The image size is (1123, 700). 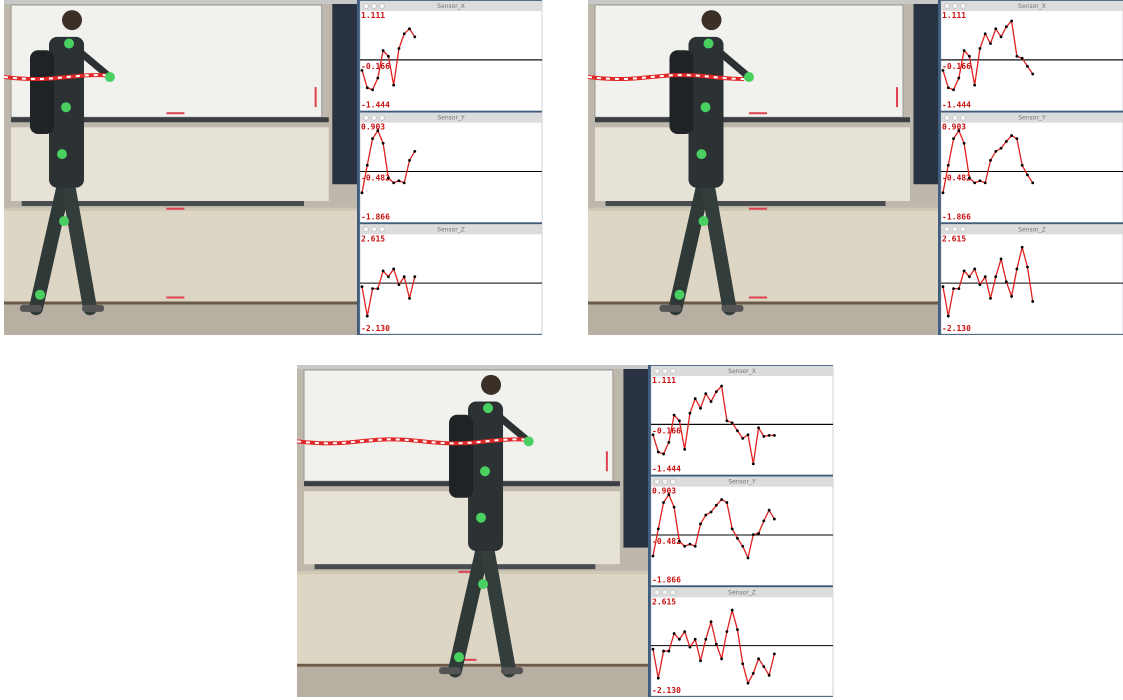 What do you see at coordinates (954, 127) in the screenshot?
I see `axis-label: 0.903` at bounding box center [954, 127].